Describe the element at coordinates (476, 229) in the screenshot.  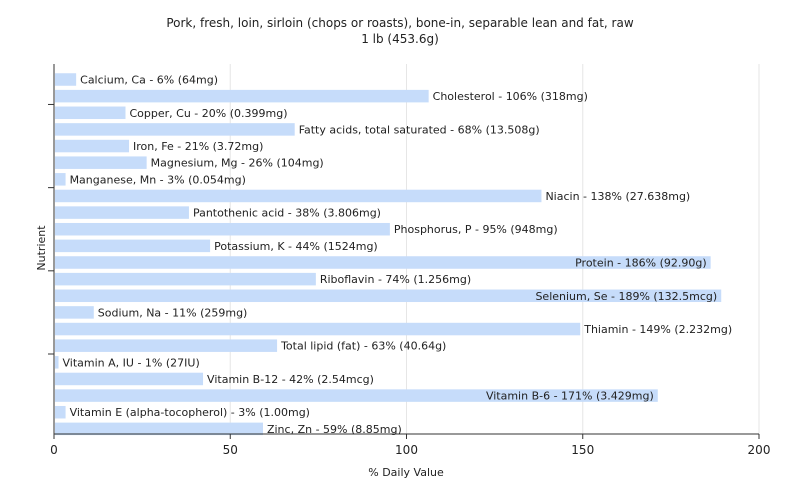
I see `bar-label: Phosphorus, P - 95% (948mg)` at that location.